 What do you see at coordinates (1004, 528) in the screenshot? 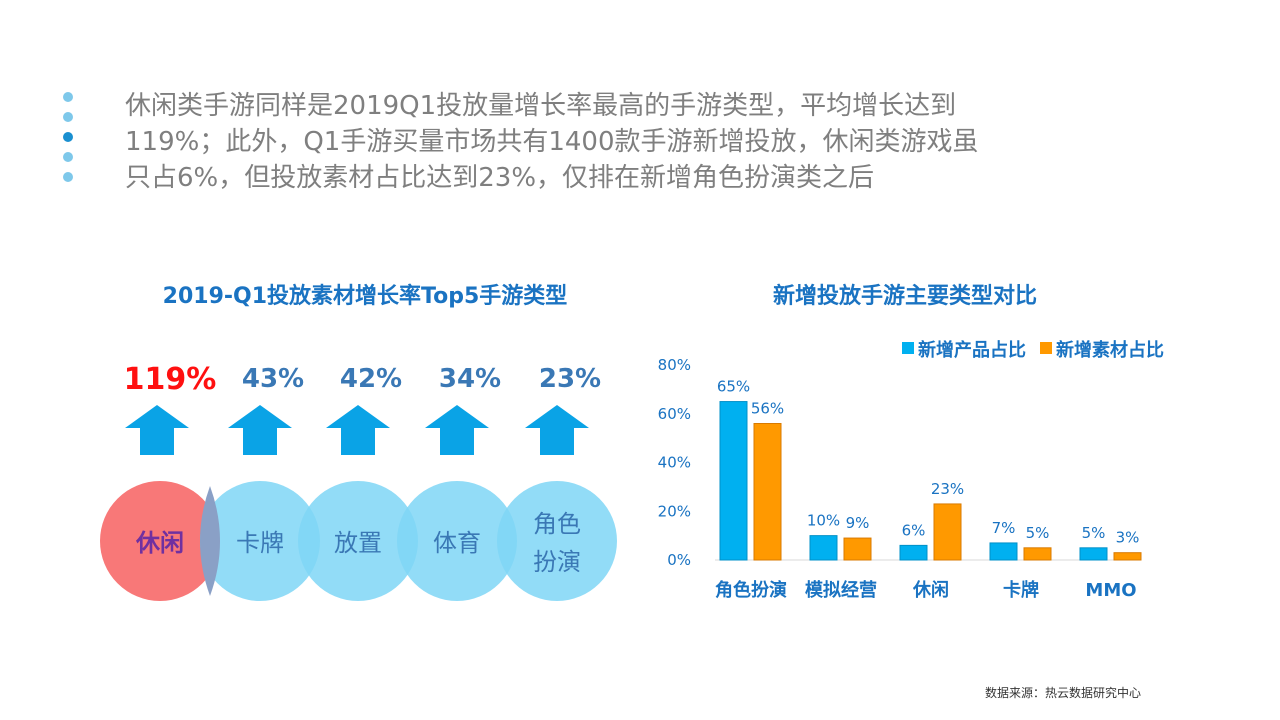
I see `data-label: 7%` at bounding box center [1004, 528].